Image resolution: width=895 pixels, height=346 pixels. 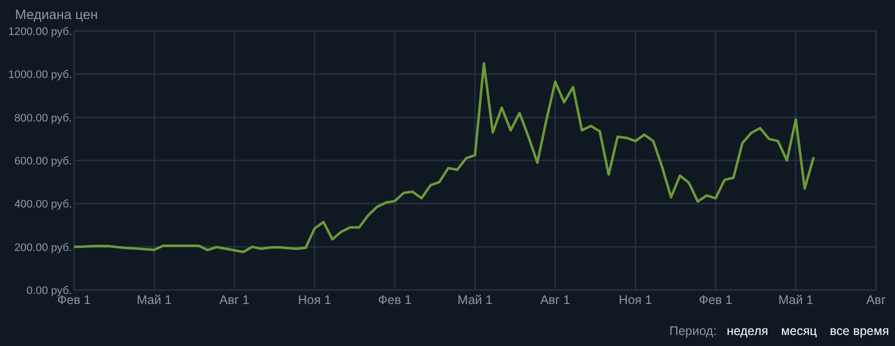 What do you see at coordinates (747, 331) in the screenshot?
I see `text: неделя` at bounding box center [747, 331].